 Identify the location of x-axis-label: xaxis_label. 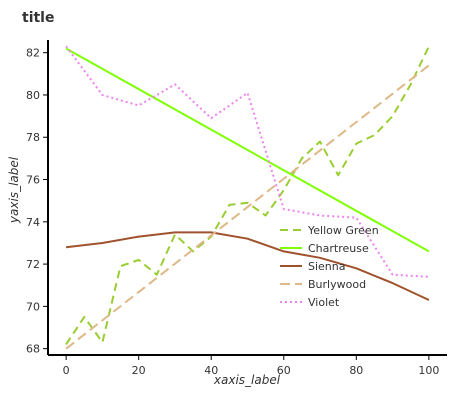
(247, 380).